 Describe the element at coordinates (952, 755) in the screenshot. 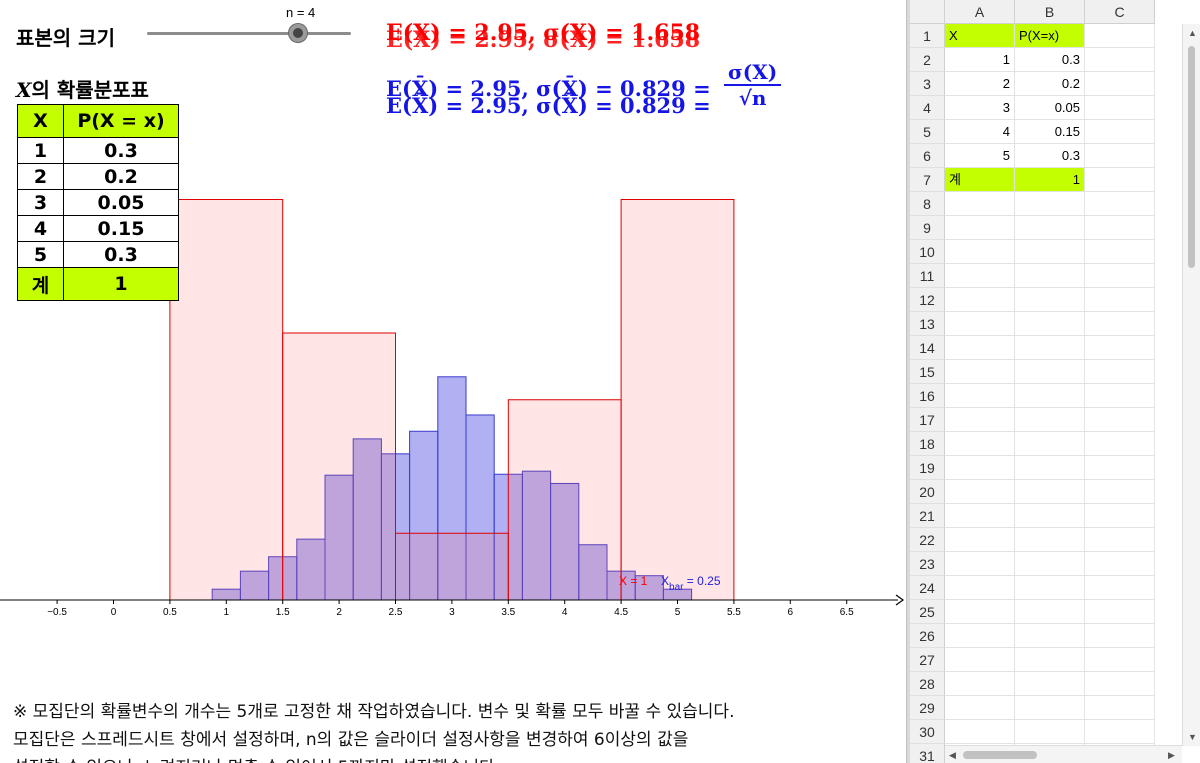

I see `scroll-left-icon: ◀` at that location.